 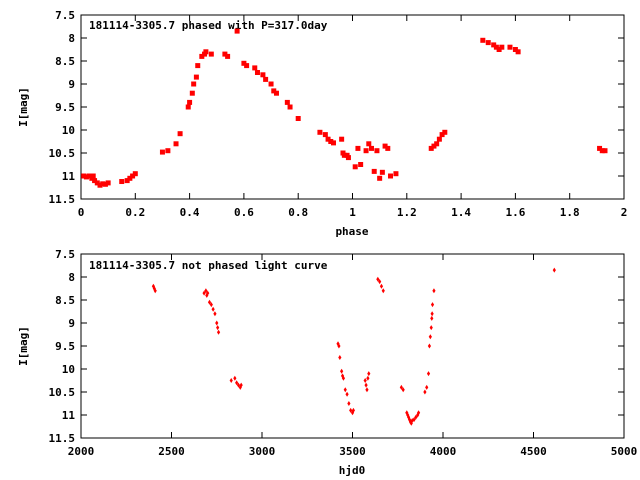 I want to click on x-tick-label: 0, so click(x=81, y=212).